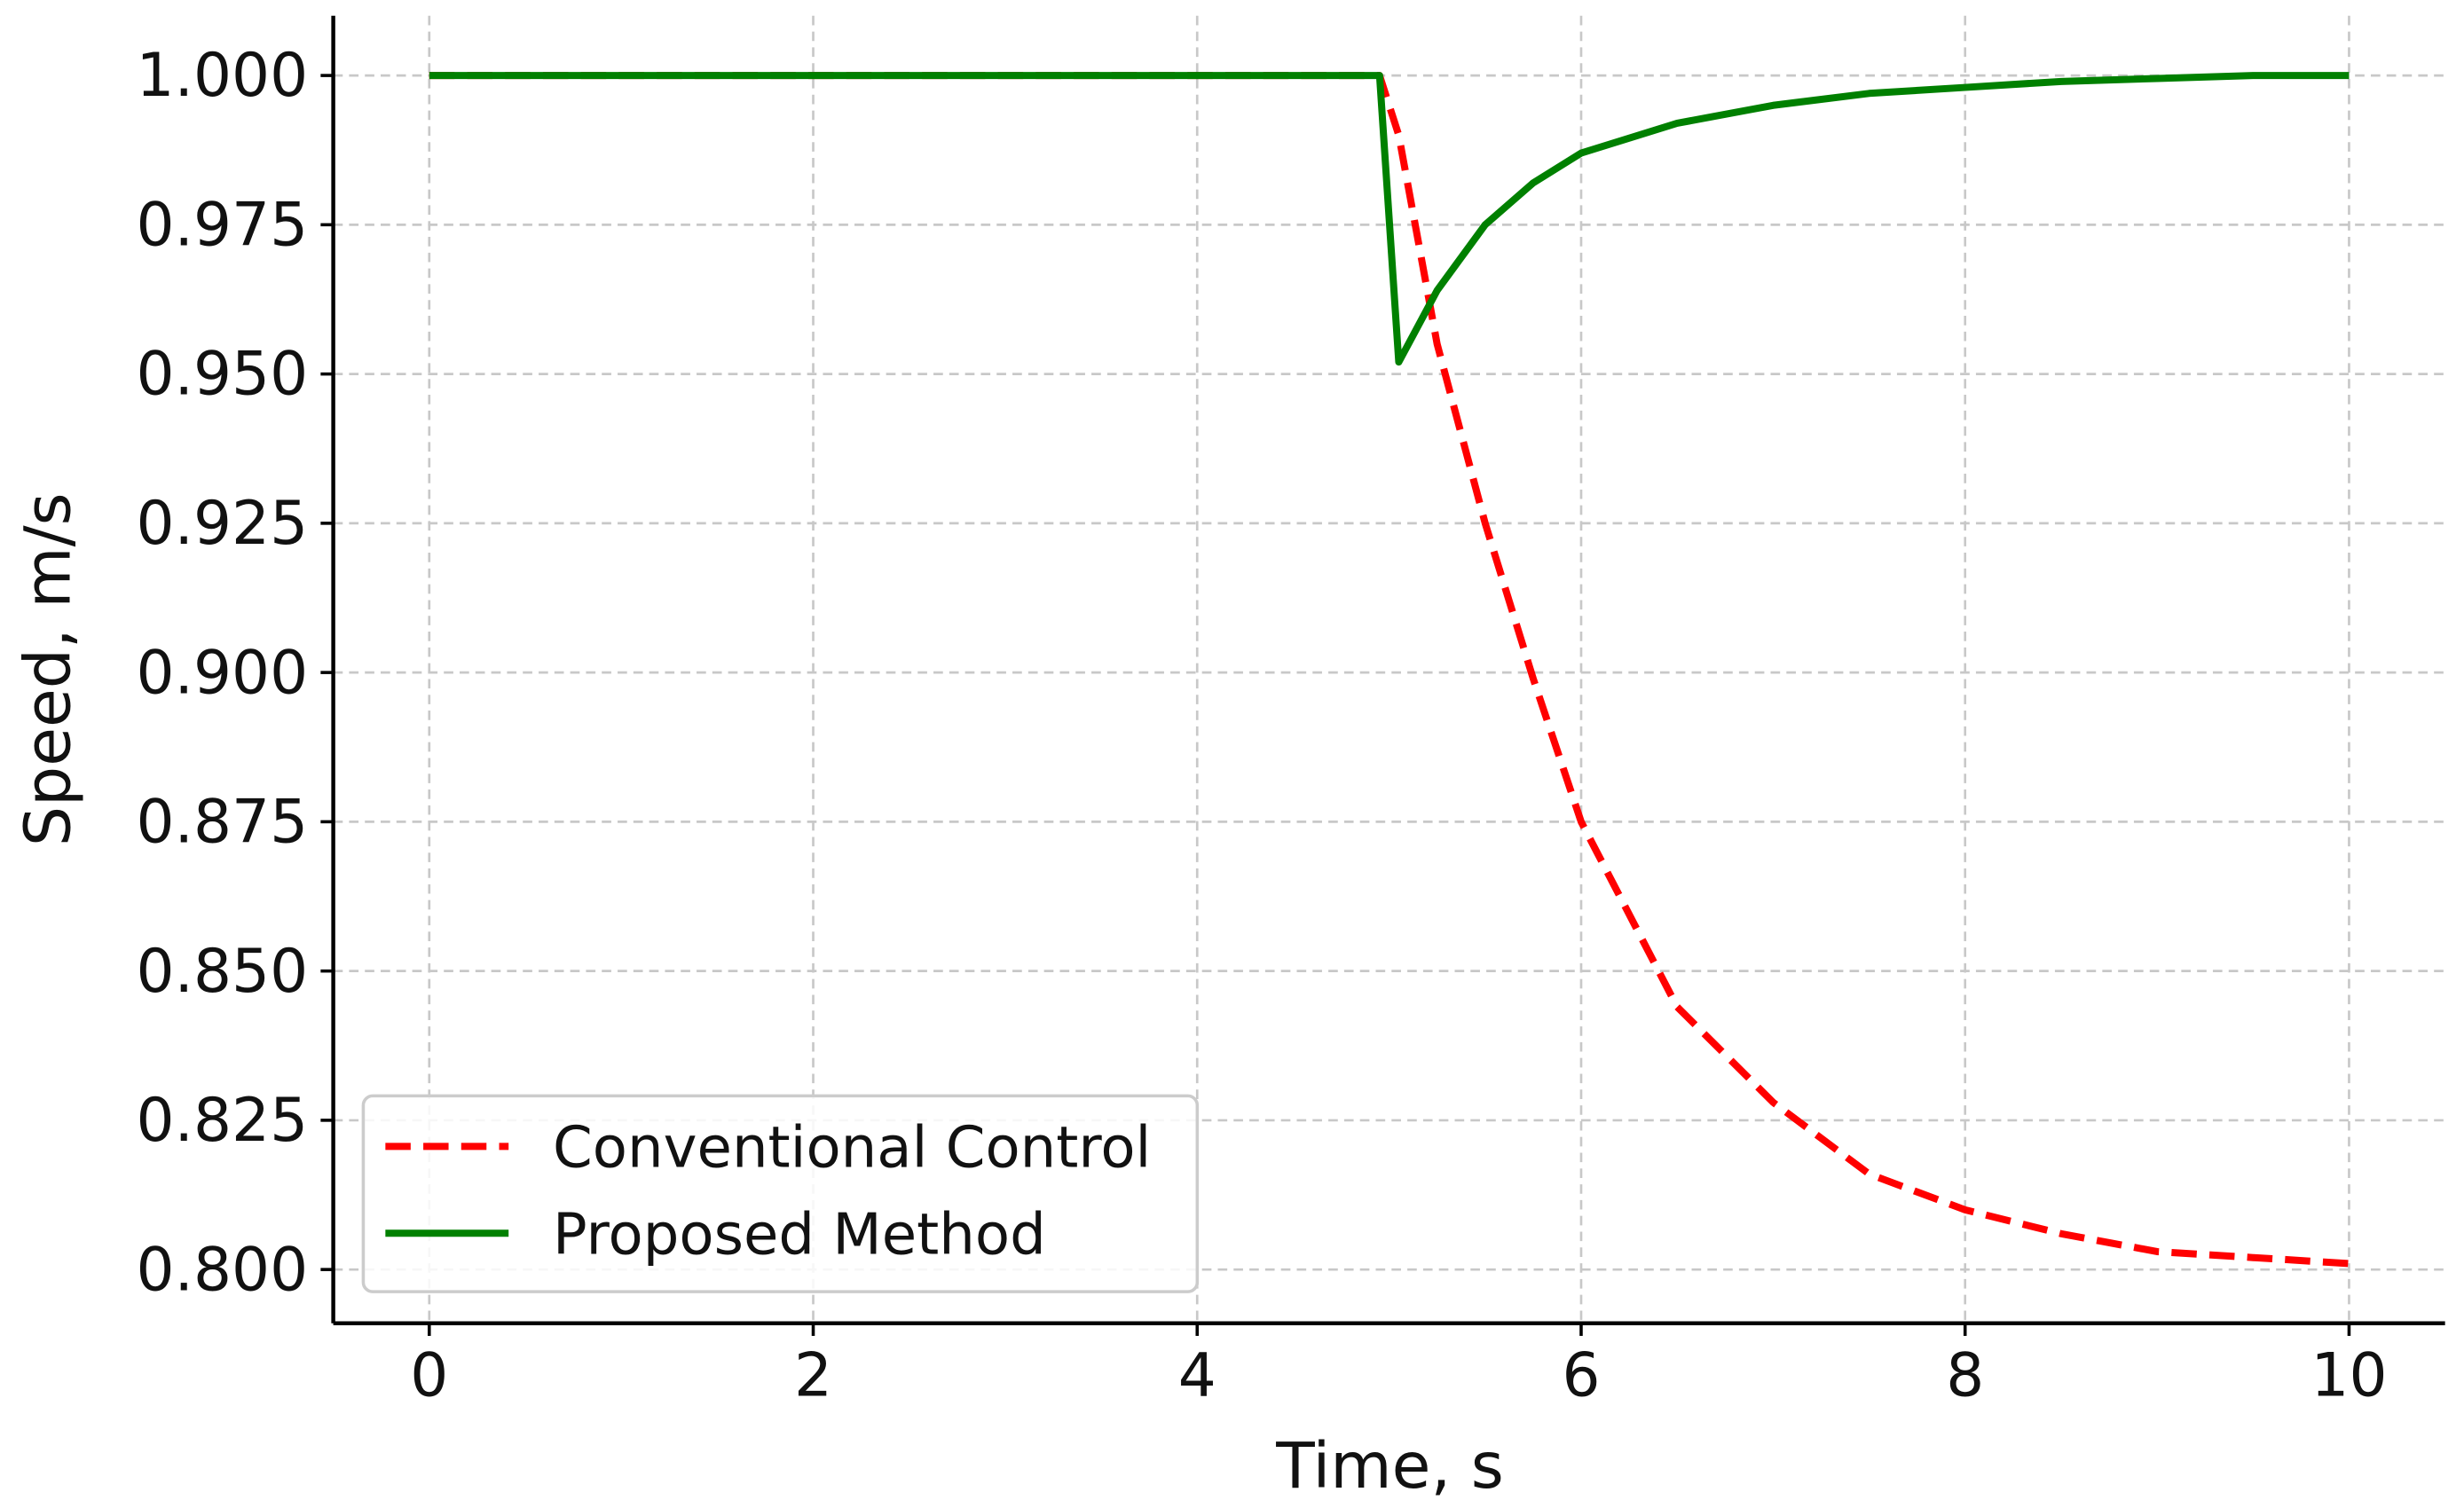 This screenshot has width=2464, height=1508. Describe the element at coordinates (223, 1269) in the screenshot. I see `y-tick-label: 0.800` at that location.